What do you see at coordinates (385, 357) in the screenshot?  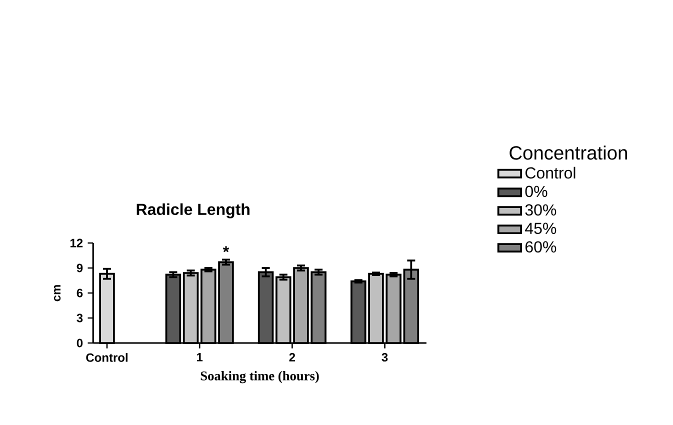 I see `x-tick-label: 3` at bounding box center [385, 357].